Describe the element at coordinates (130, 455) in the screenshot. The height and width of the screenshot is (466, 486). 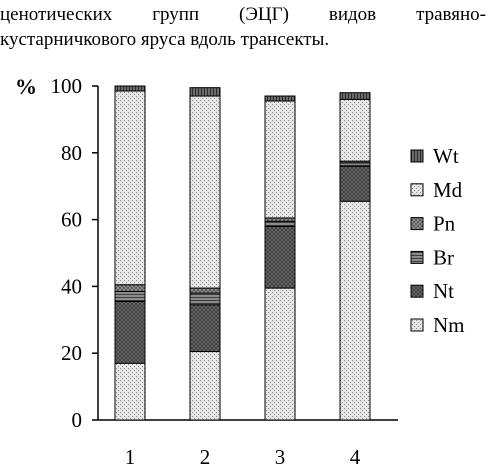
I see `x-tick-label: 1` at that location.